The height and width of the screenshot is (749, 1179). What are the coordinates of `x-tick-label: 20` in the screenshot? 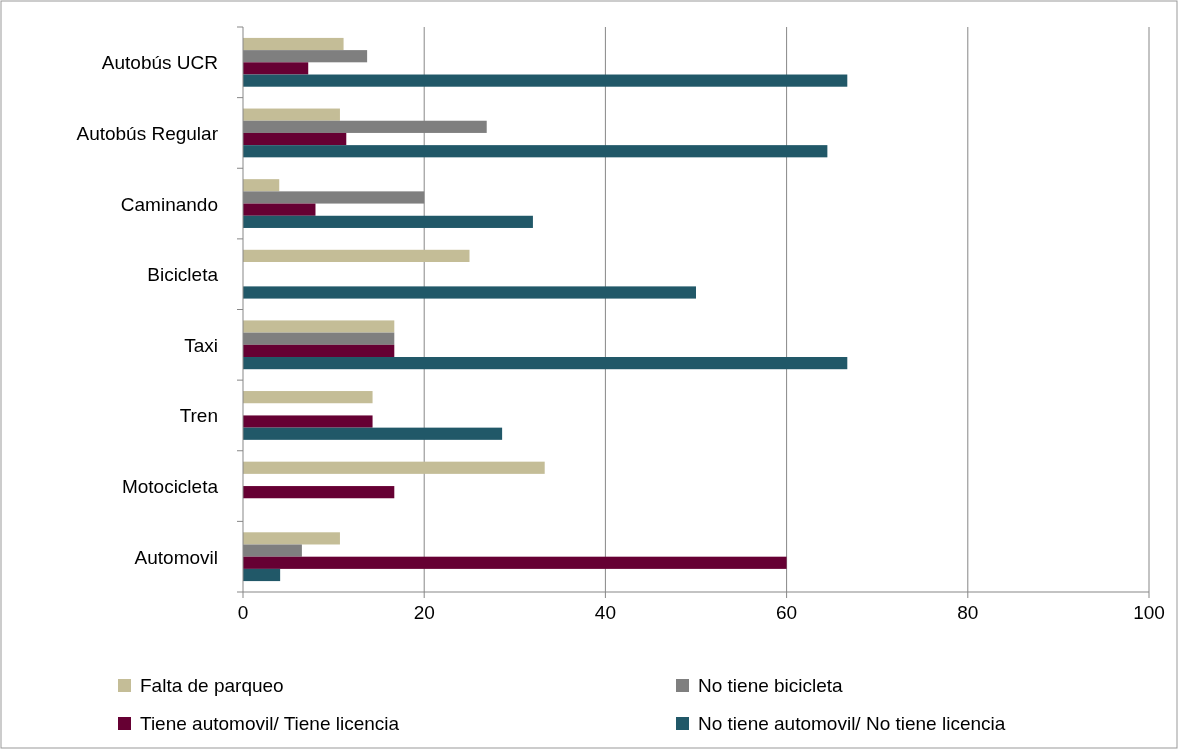 It's located at (424, 612).